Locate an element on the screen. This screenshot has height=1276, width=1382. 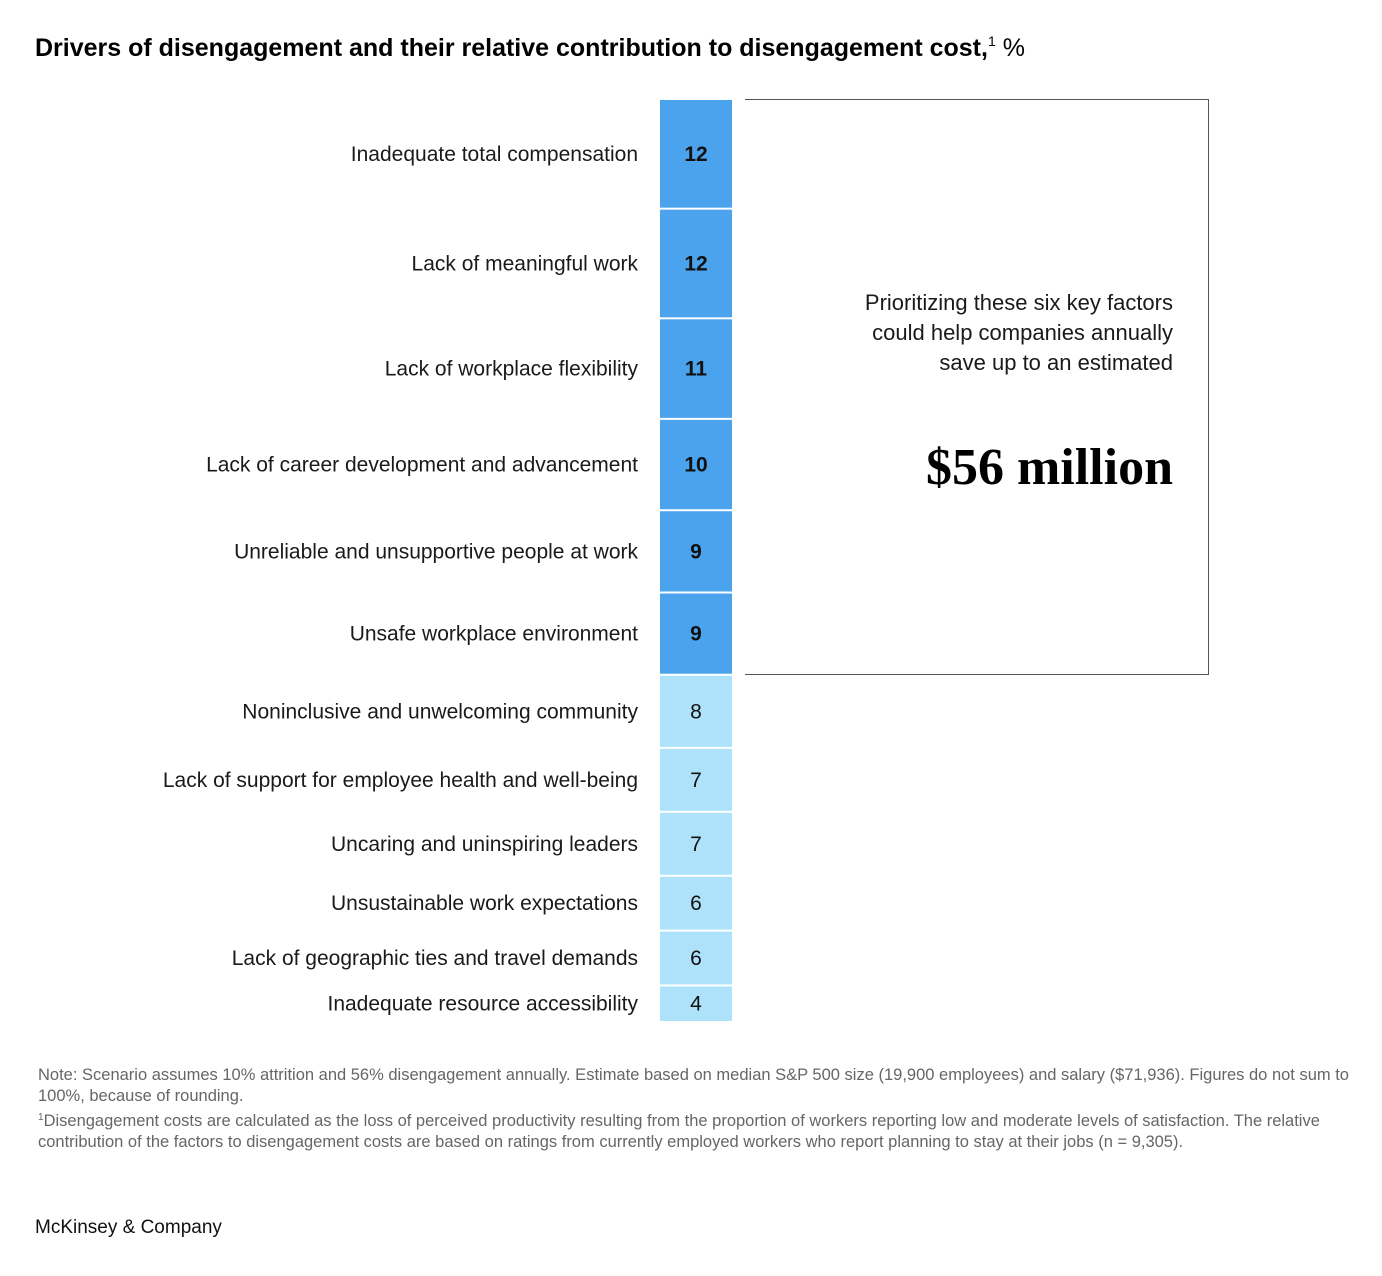
callout-amount: $56 million is located at coordinates (1049, 467).